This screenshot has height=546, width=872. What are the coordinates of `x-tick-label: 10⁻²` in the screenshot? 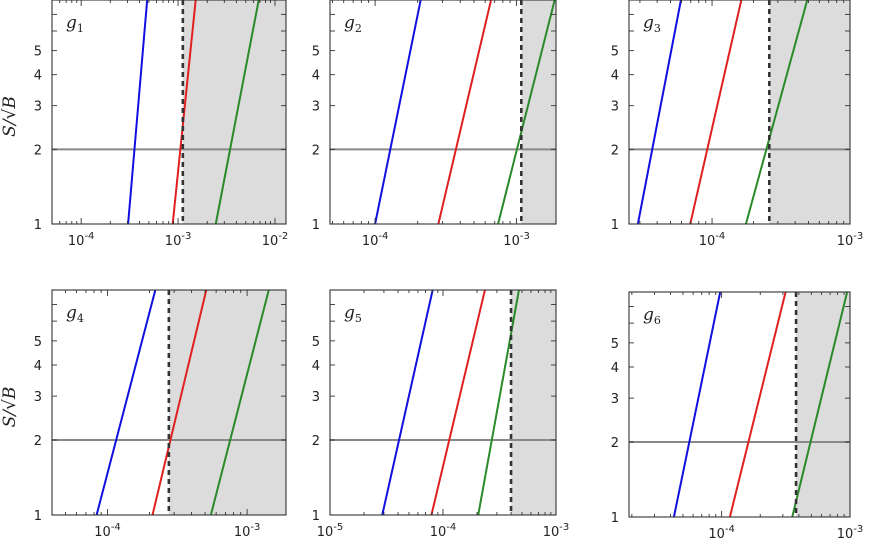 It's located at (275, 240).